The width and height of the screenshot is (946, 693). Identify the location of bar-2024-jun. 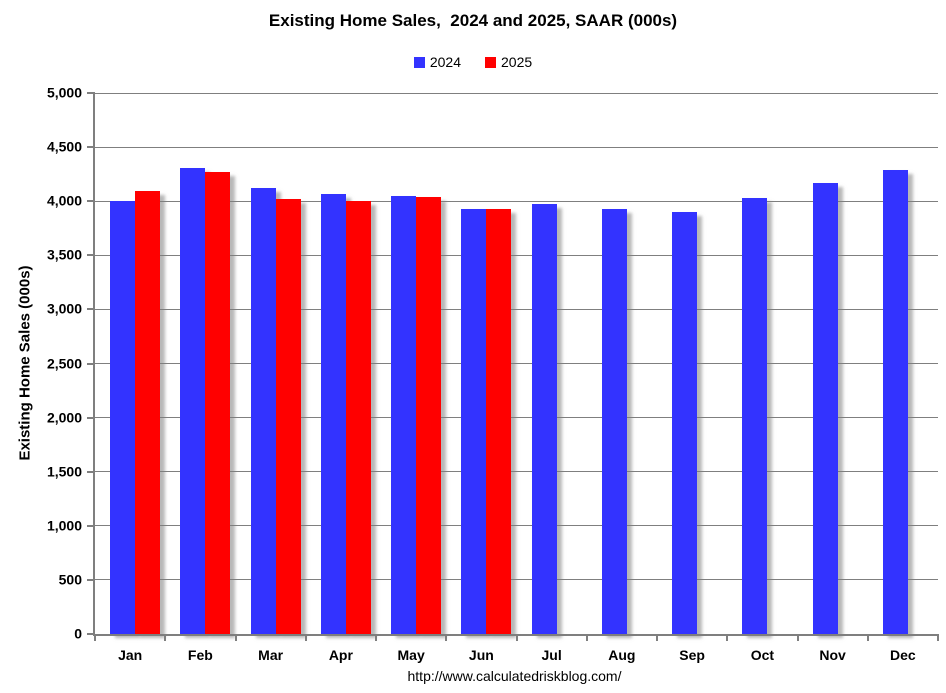
(474, 421).